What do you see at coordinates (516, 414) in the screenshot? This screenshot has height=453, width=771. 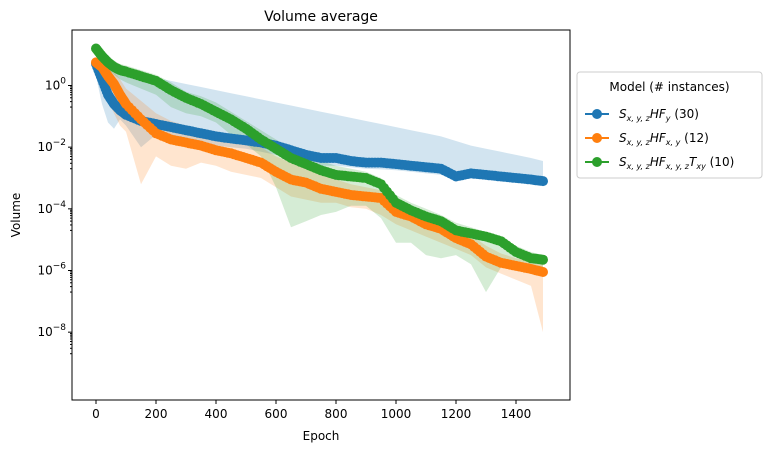 I see `x-tick-label: 1400` at bounding box center [516, 414].